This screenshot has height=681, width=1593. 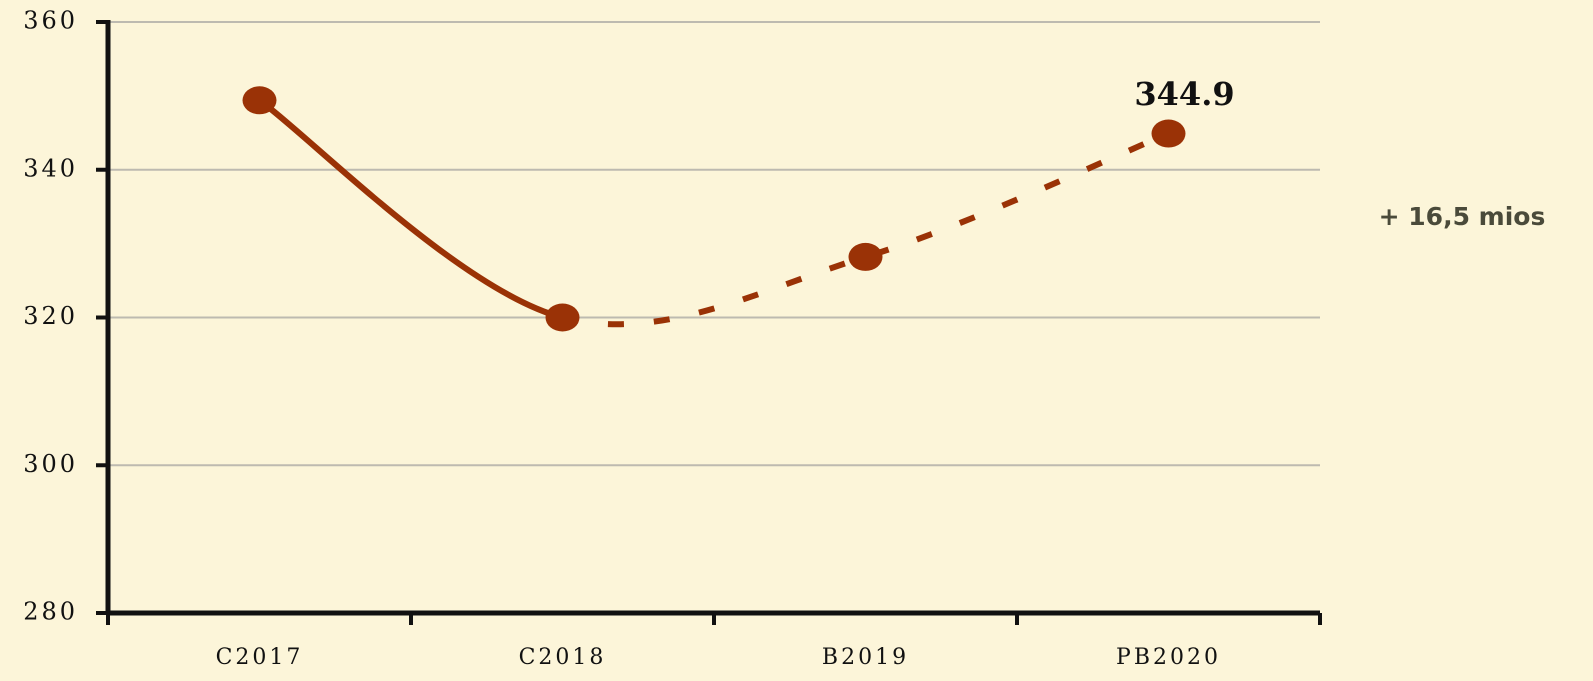 What do you see at coordinates (1462, 216) in the screenshot?
I see `annotation: + 16,5 mios` at bounding box center [1462, 216].